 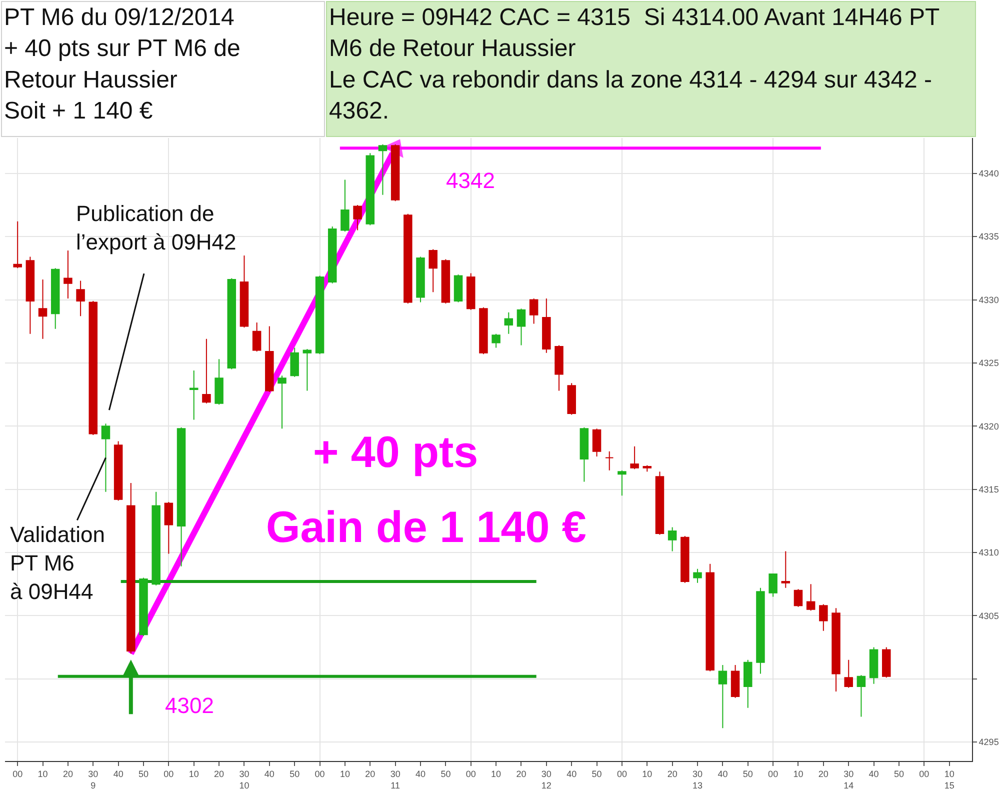 I want to click on annotation: Validation PT M6 à 09H44, so click(x=57, y=563).